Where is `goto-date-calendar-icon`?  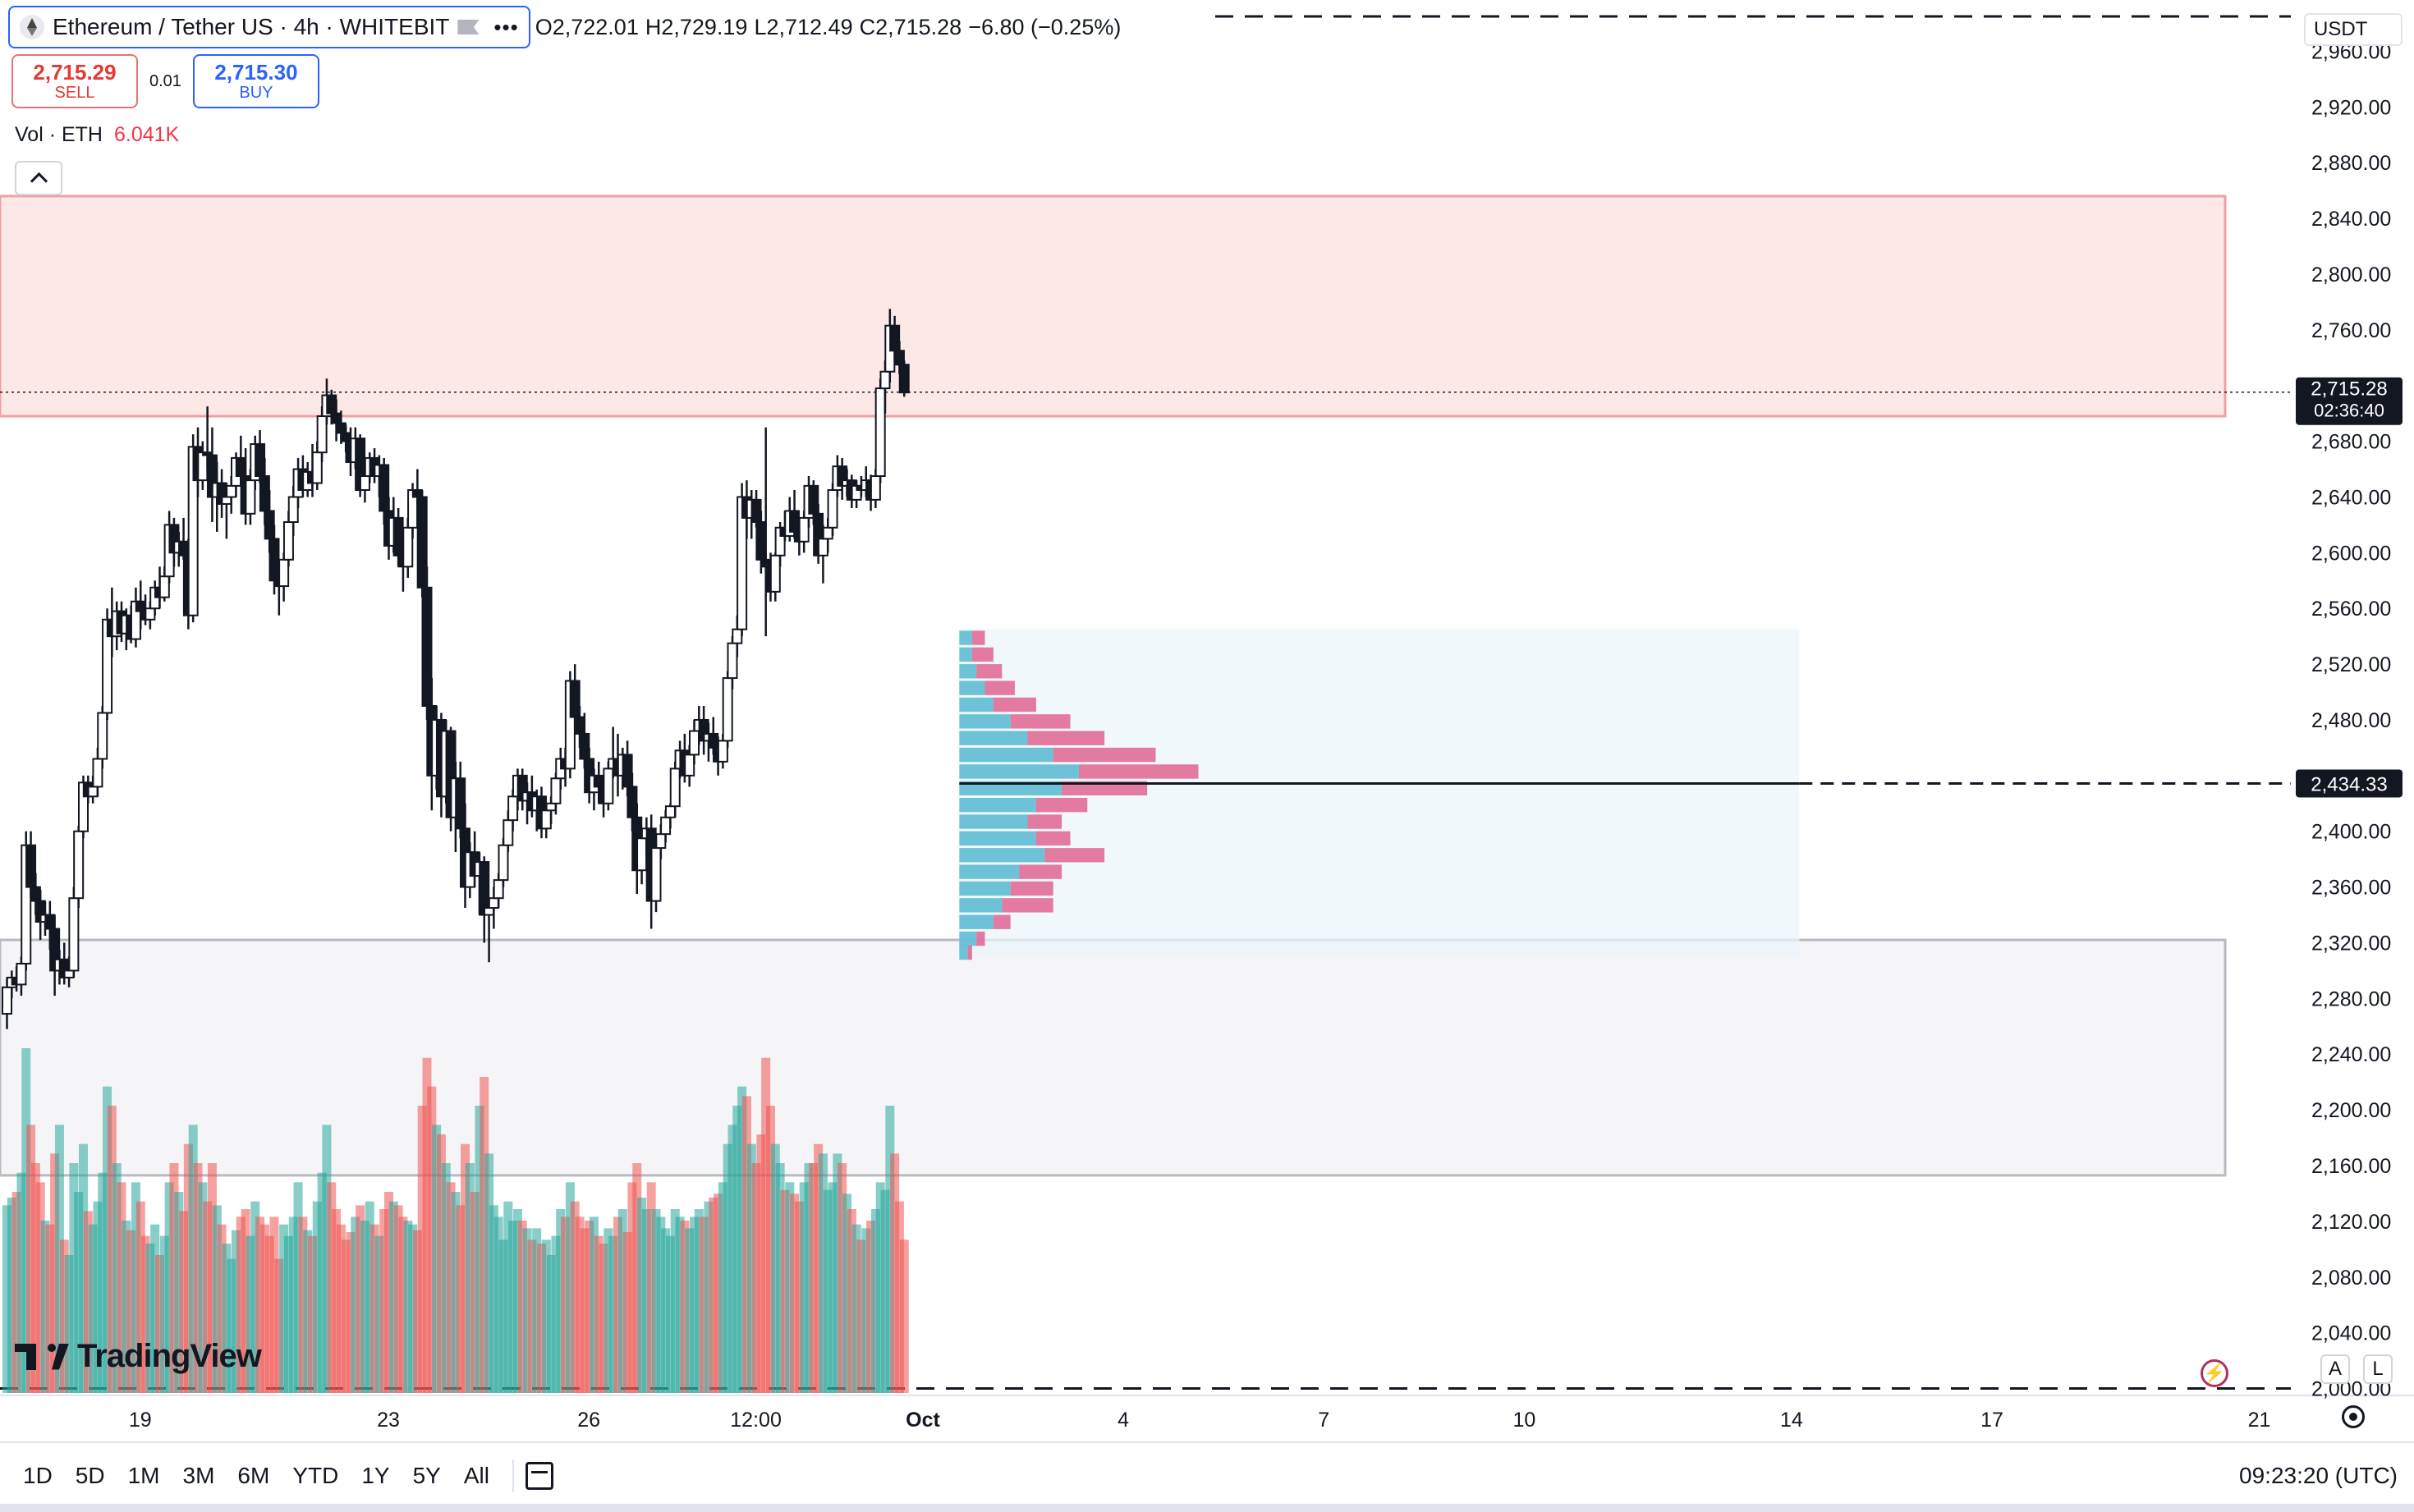
goto-date-calendar-icon is located at coordinates (539, 1476).